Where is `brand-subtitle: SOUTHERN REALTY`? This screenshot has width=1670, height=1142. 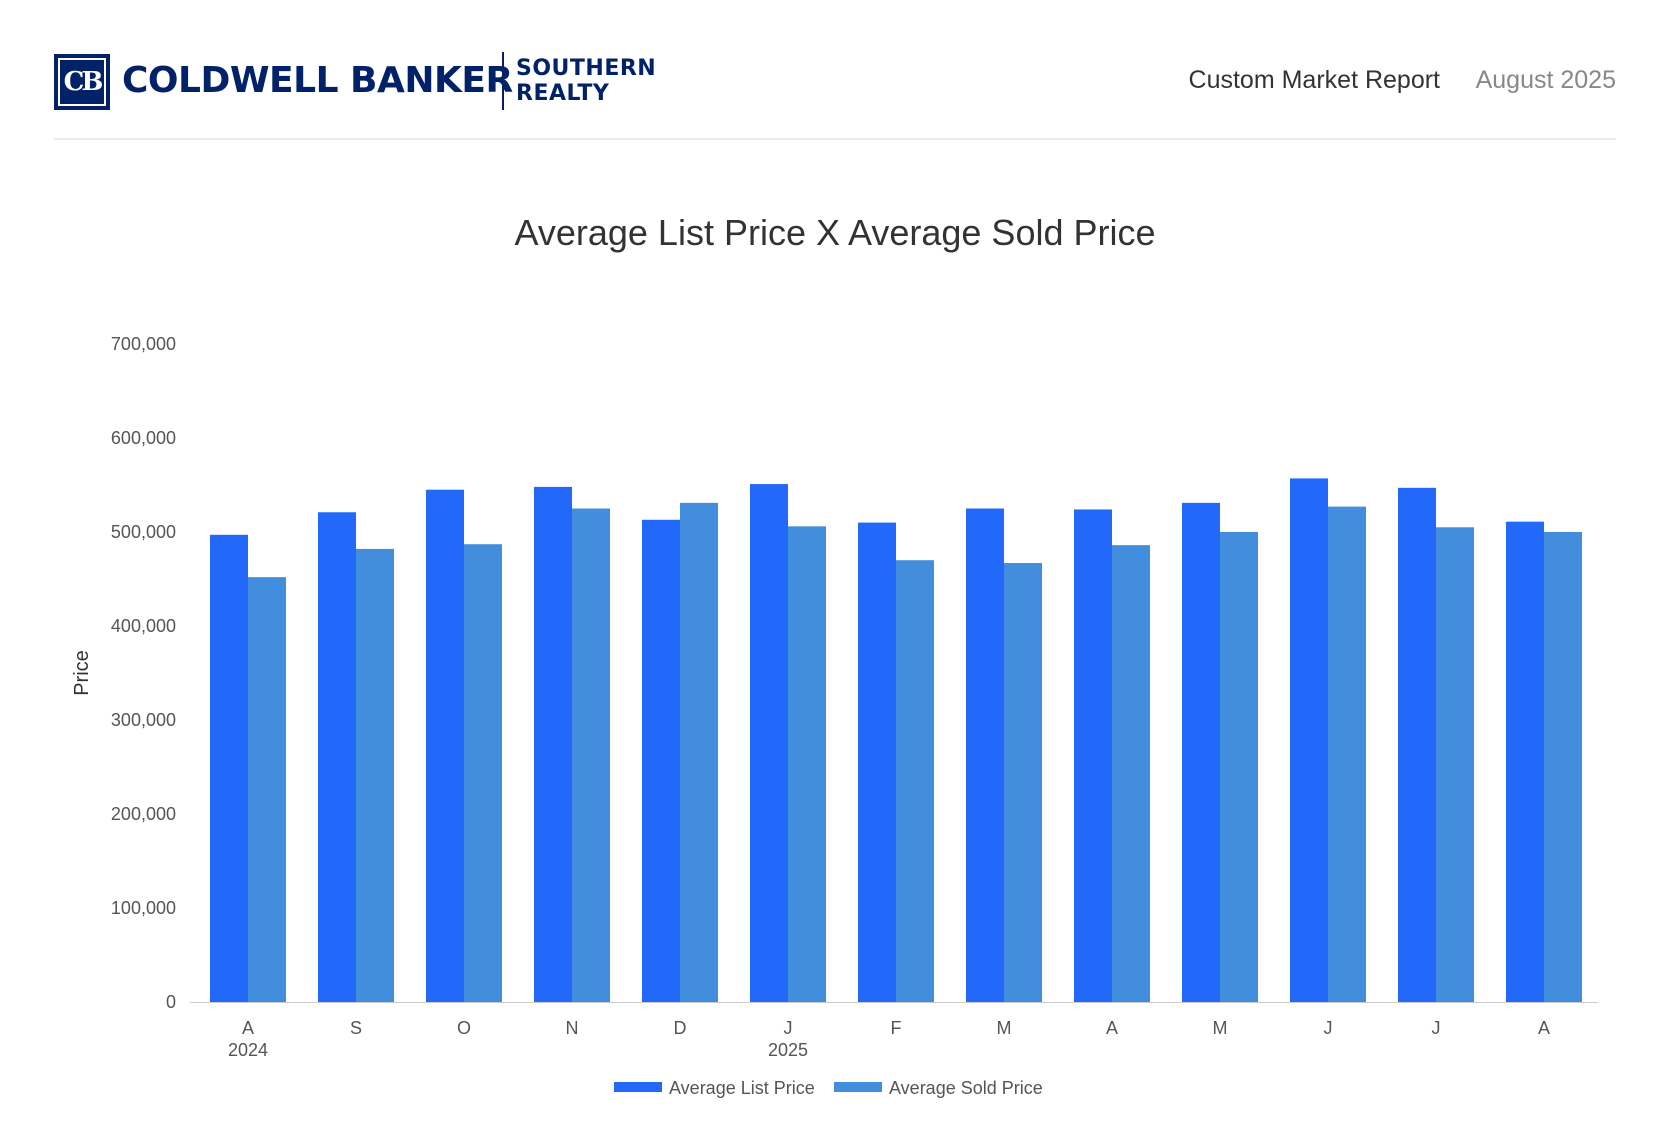
brand-subtitle: SOUTHERN REALTY is located at coordinates (586, 81).